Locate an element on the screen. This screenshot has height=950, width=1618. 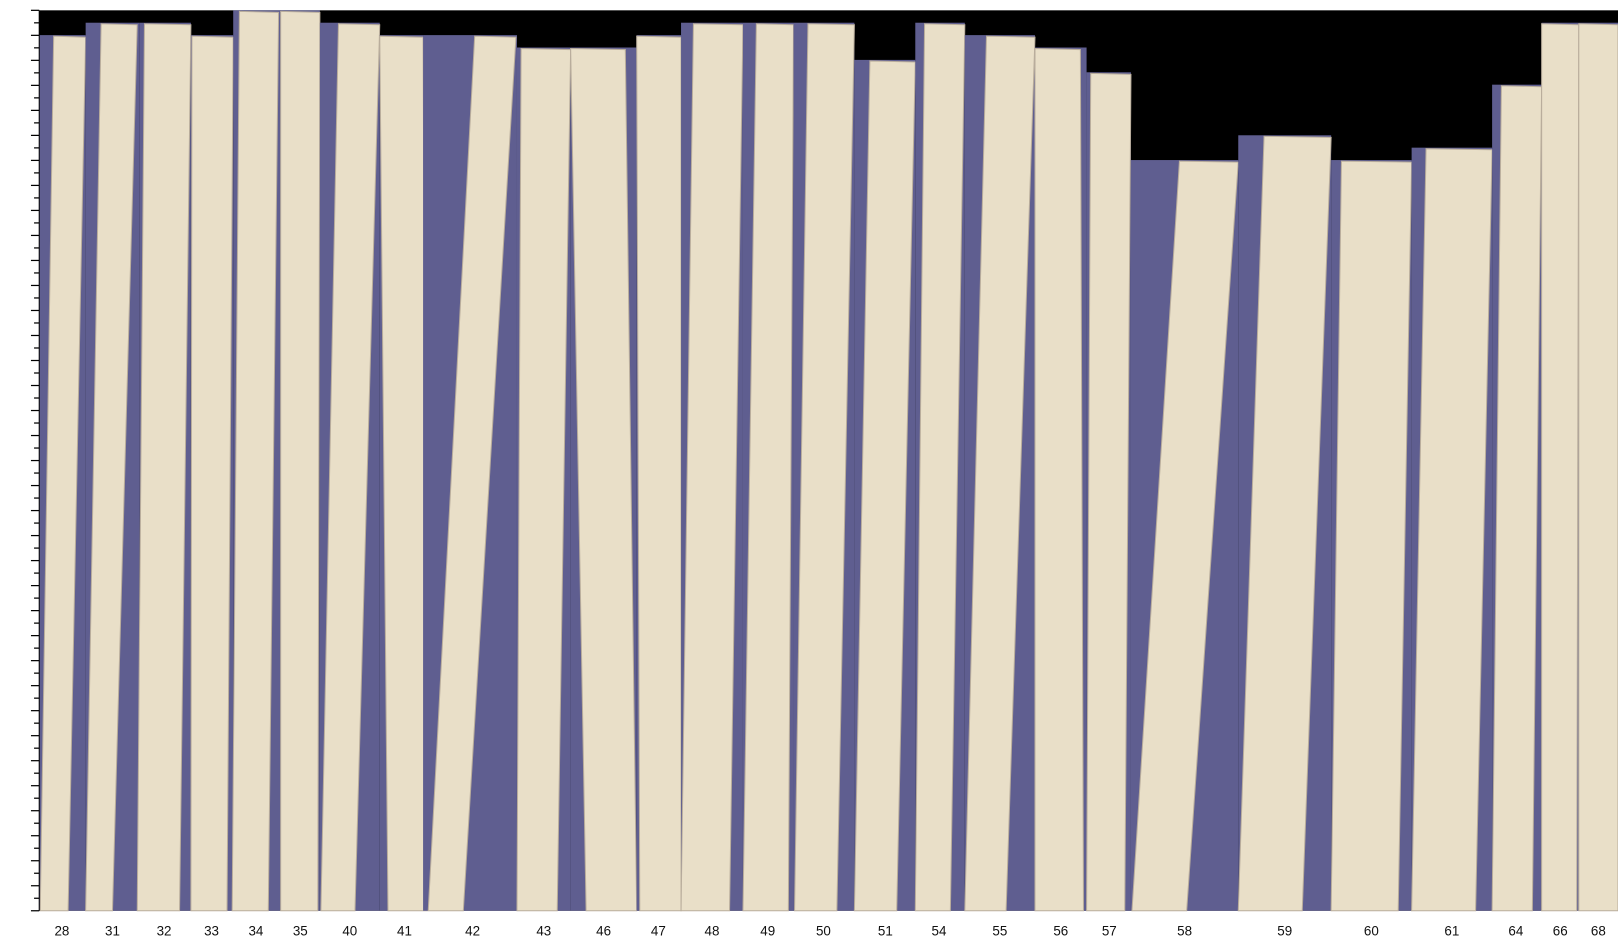
column-label: 50 is located at coordinates (823, 931).